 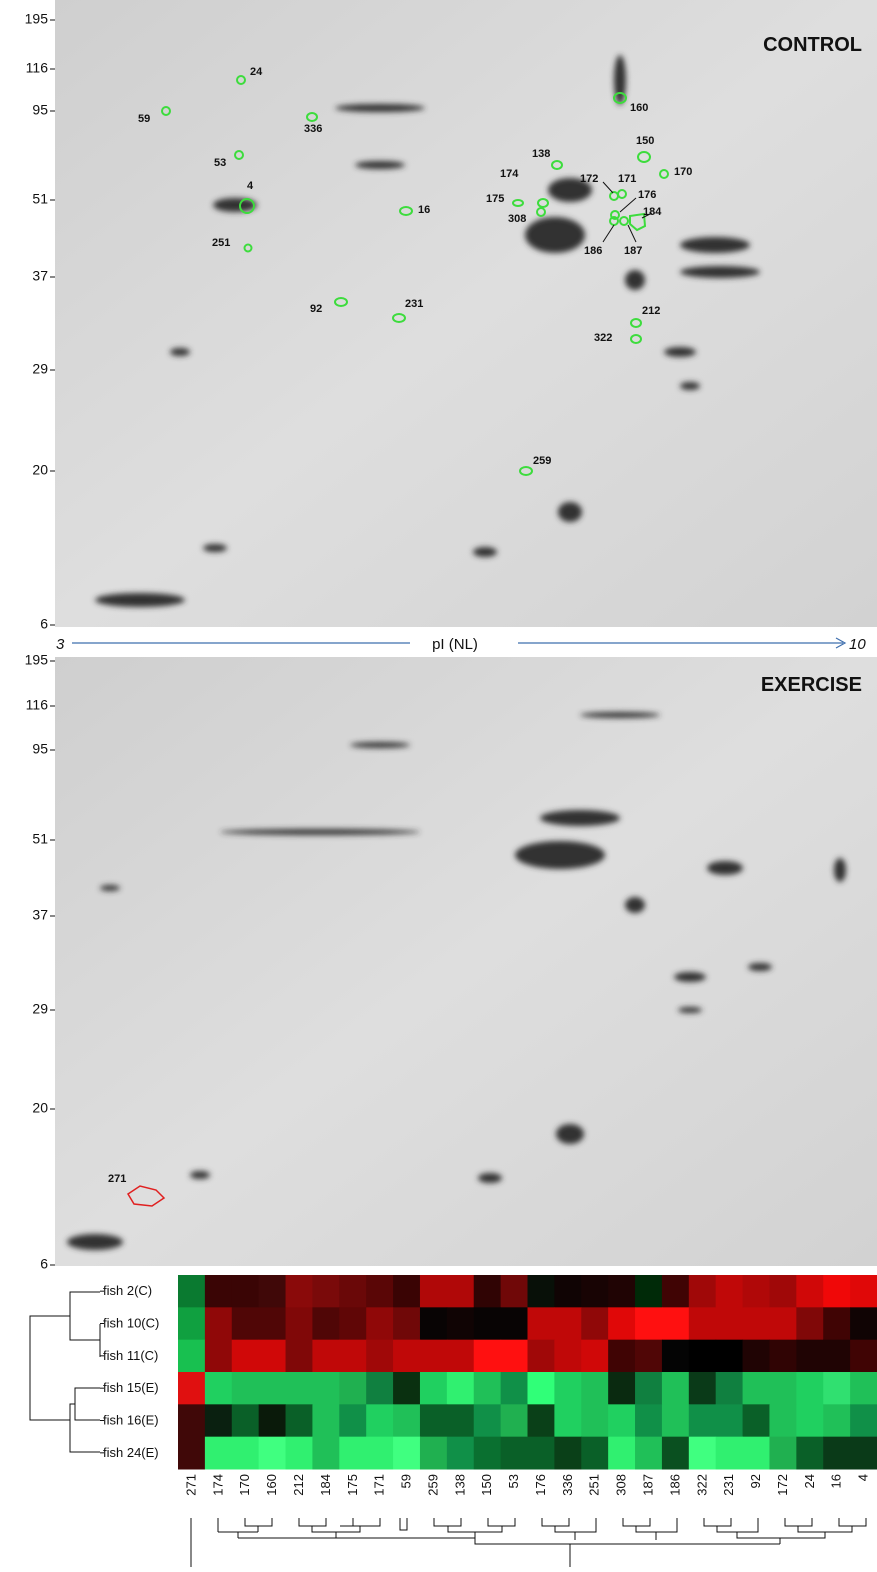 I want to click on column-label: 171, so click(x=379, y=1485).